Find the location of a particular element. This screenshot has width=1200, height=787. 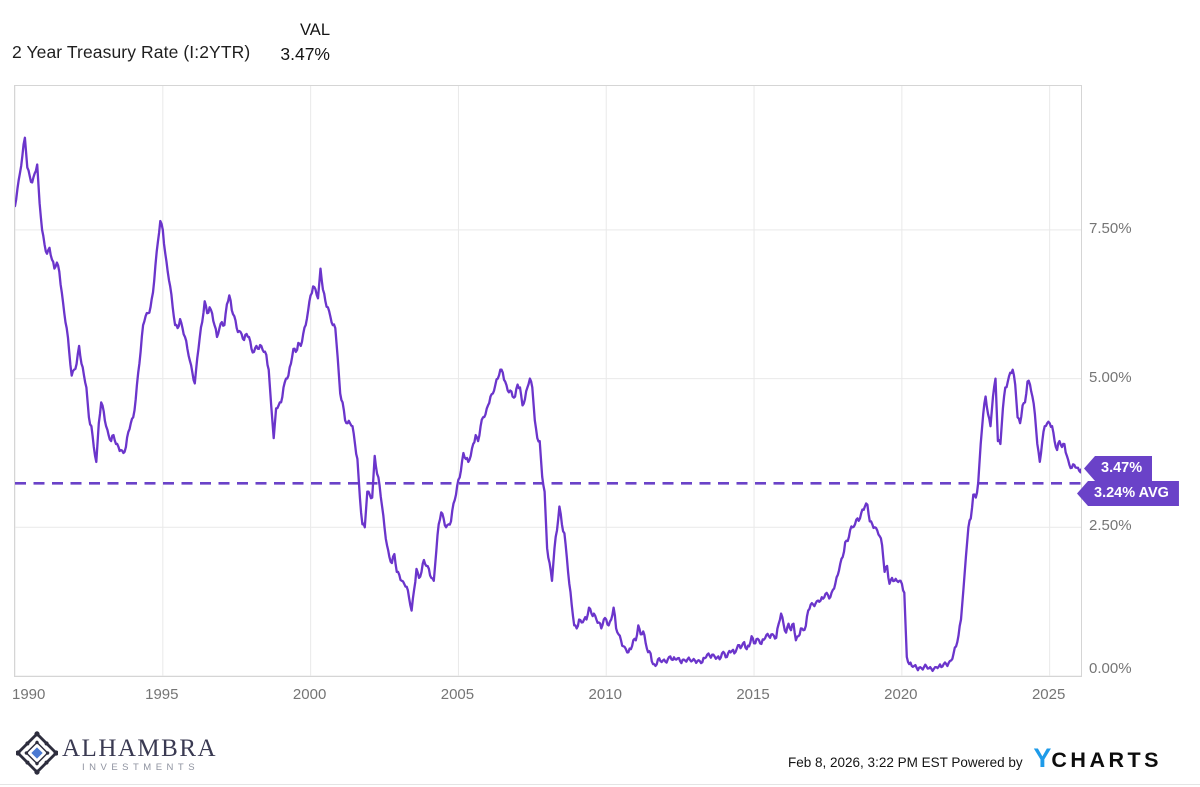

x-axis-label: 2025 is located at coordinates (1048, 694).